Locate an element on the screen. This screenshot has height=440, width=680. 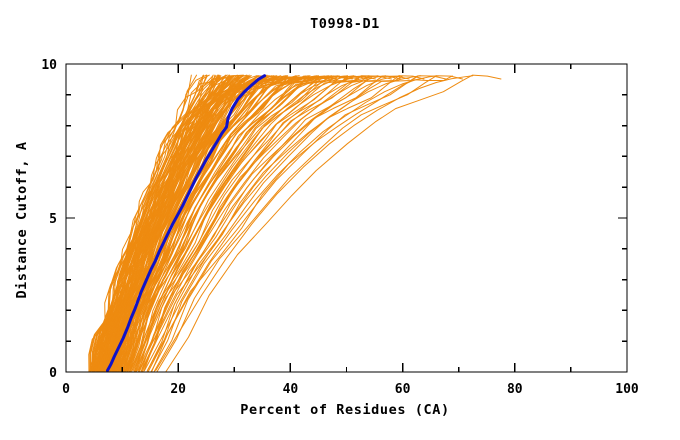
y-tick-label: 5 is located at coordinates (53, 219).